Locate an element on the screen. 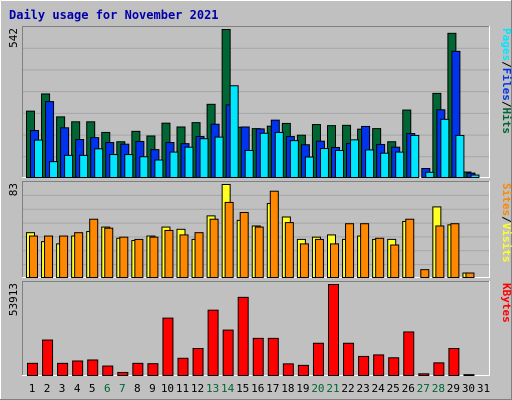  x-axis-day-label: 14 is located at coordinates (228, 388).